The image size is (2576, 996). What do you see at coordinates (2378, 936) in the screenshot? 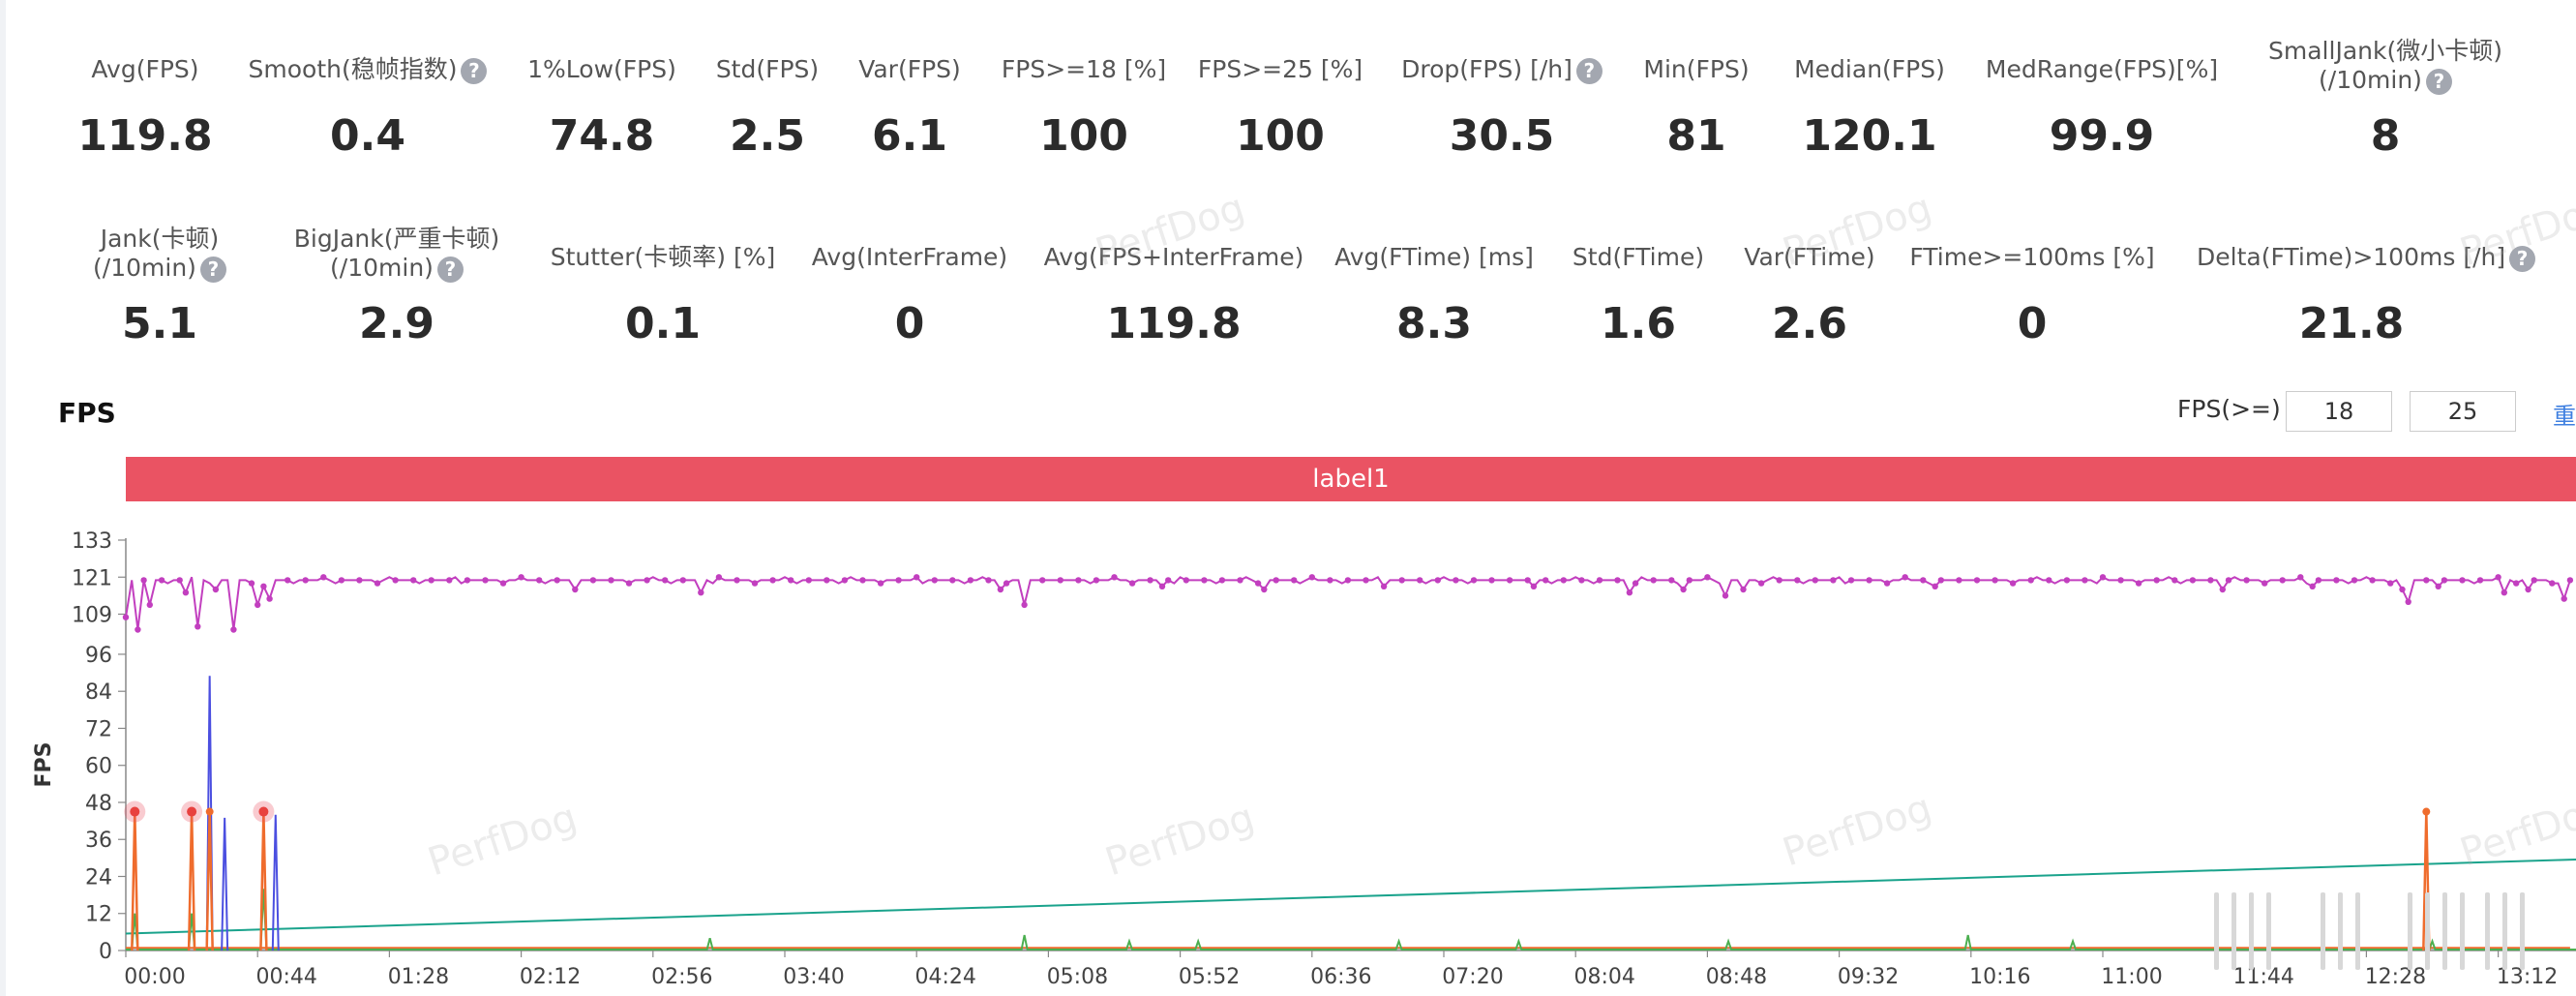
I see `horizontal-scrollbar` at bounding box center [2378, 936].